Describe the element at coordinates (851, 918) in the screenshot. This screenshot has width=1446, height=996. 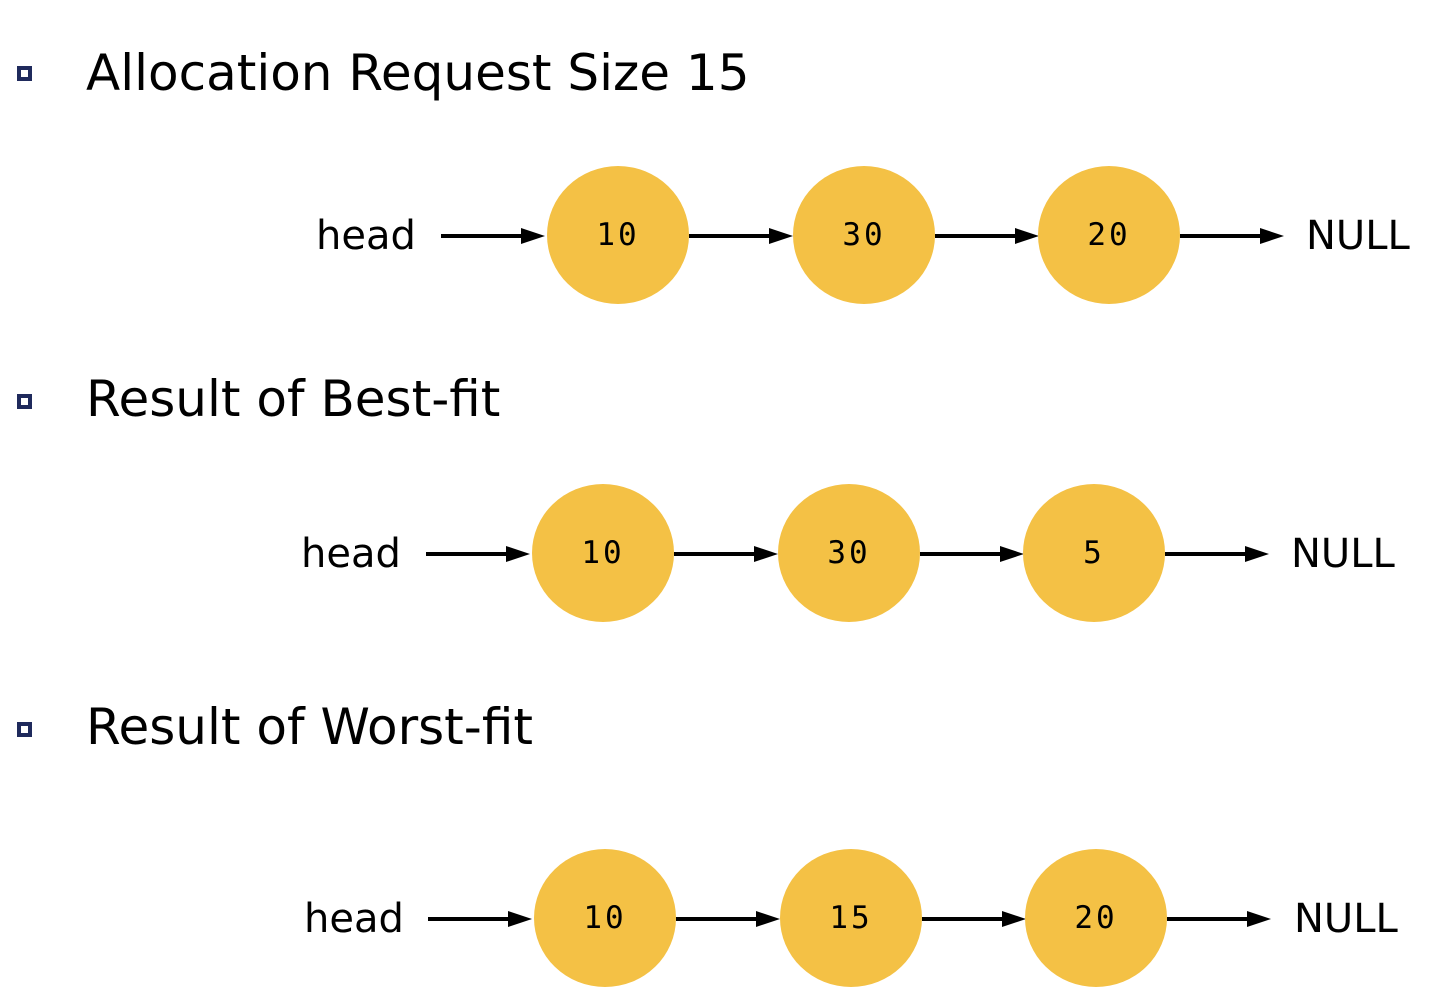
I see `list-node: 15` at that location.